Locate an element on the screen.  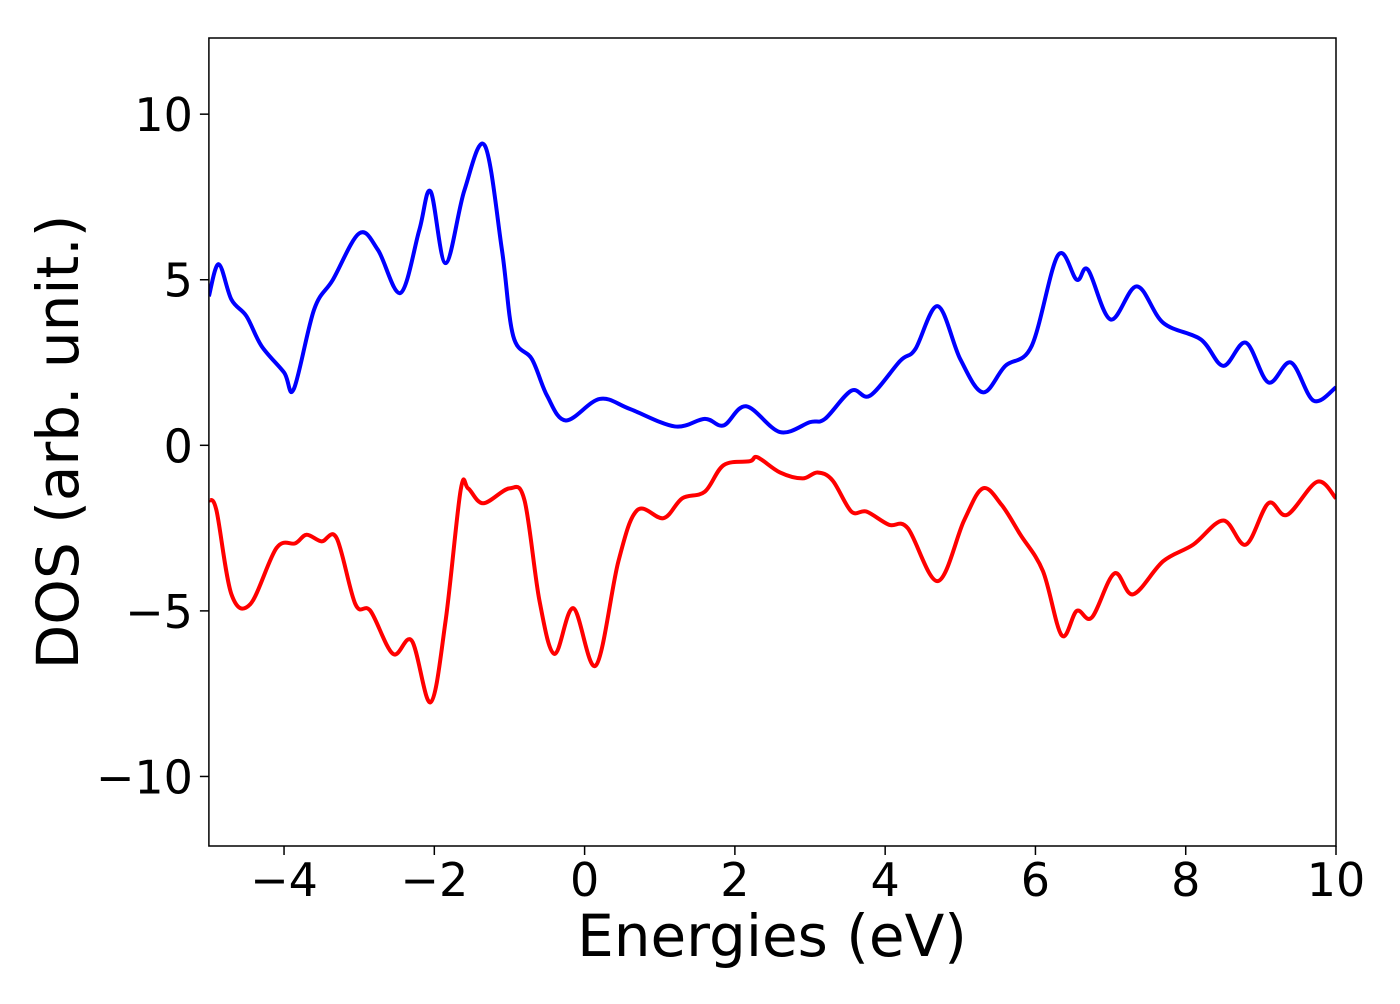
x-tick-label: 2 is located at coordinates (734, 880).